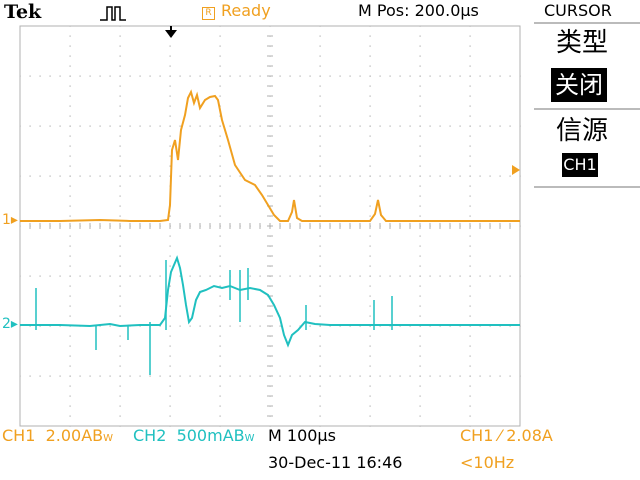 This screenshot has height=480, width=640. What do you see at coordinates (58, 435) in the screenshot?
I see `ch1-readout: CH1 2.00ABW` at bounding box center [58, 435].